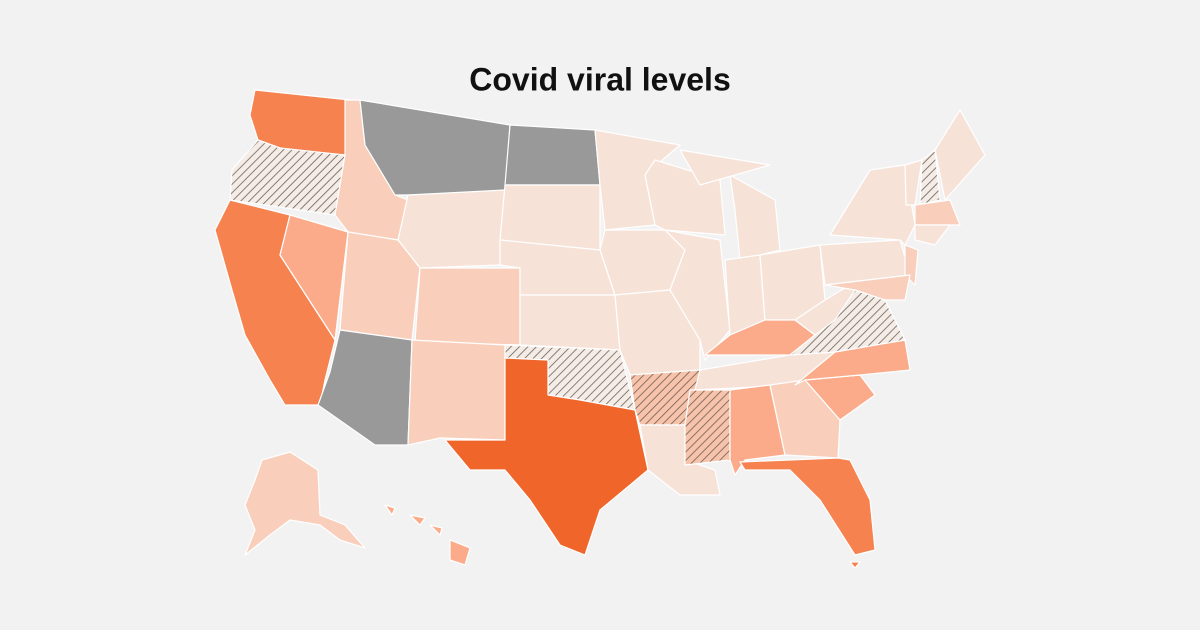  I want to click on map-title: Covid viral levels, so click(599, 79).